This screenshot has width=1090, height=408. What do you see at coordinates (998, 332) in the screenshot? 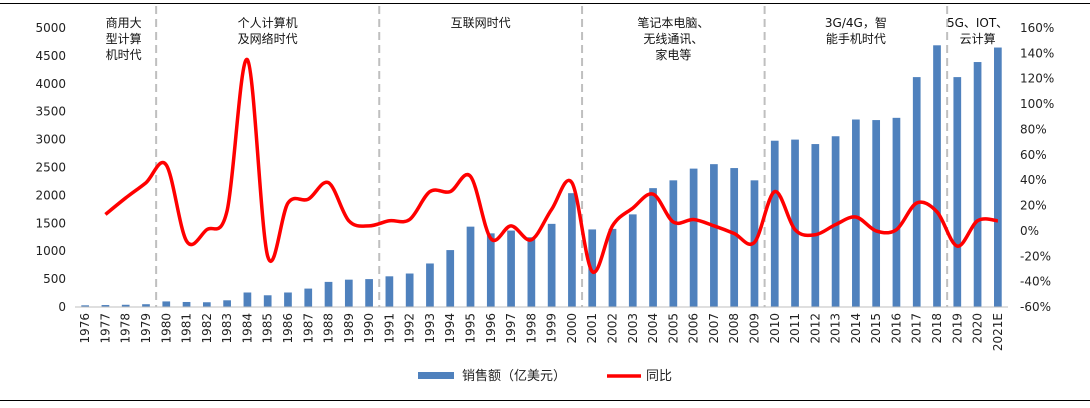
I see `x-tick-2021E: 2021E` at bounding box center [998, 332].